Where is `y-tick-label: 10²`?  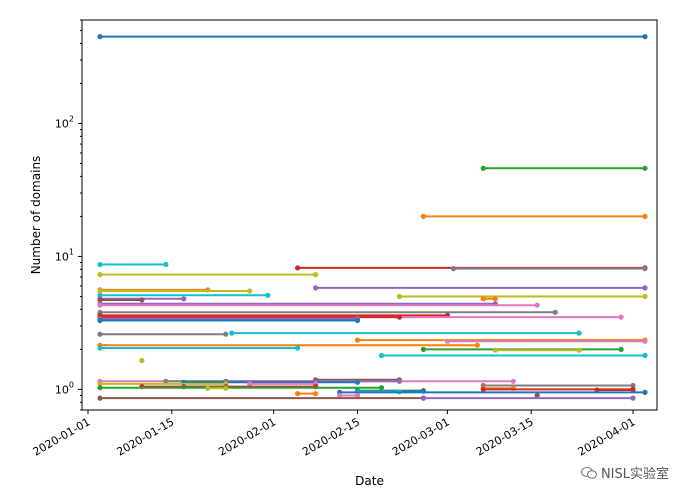
y-tick-label: 10² is located at coordinates (64, 122).